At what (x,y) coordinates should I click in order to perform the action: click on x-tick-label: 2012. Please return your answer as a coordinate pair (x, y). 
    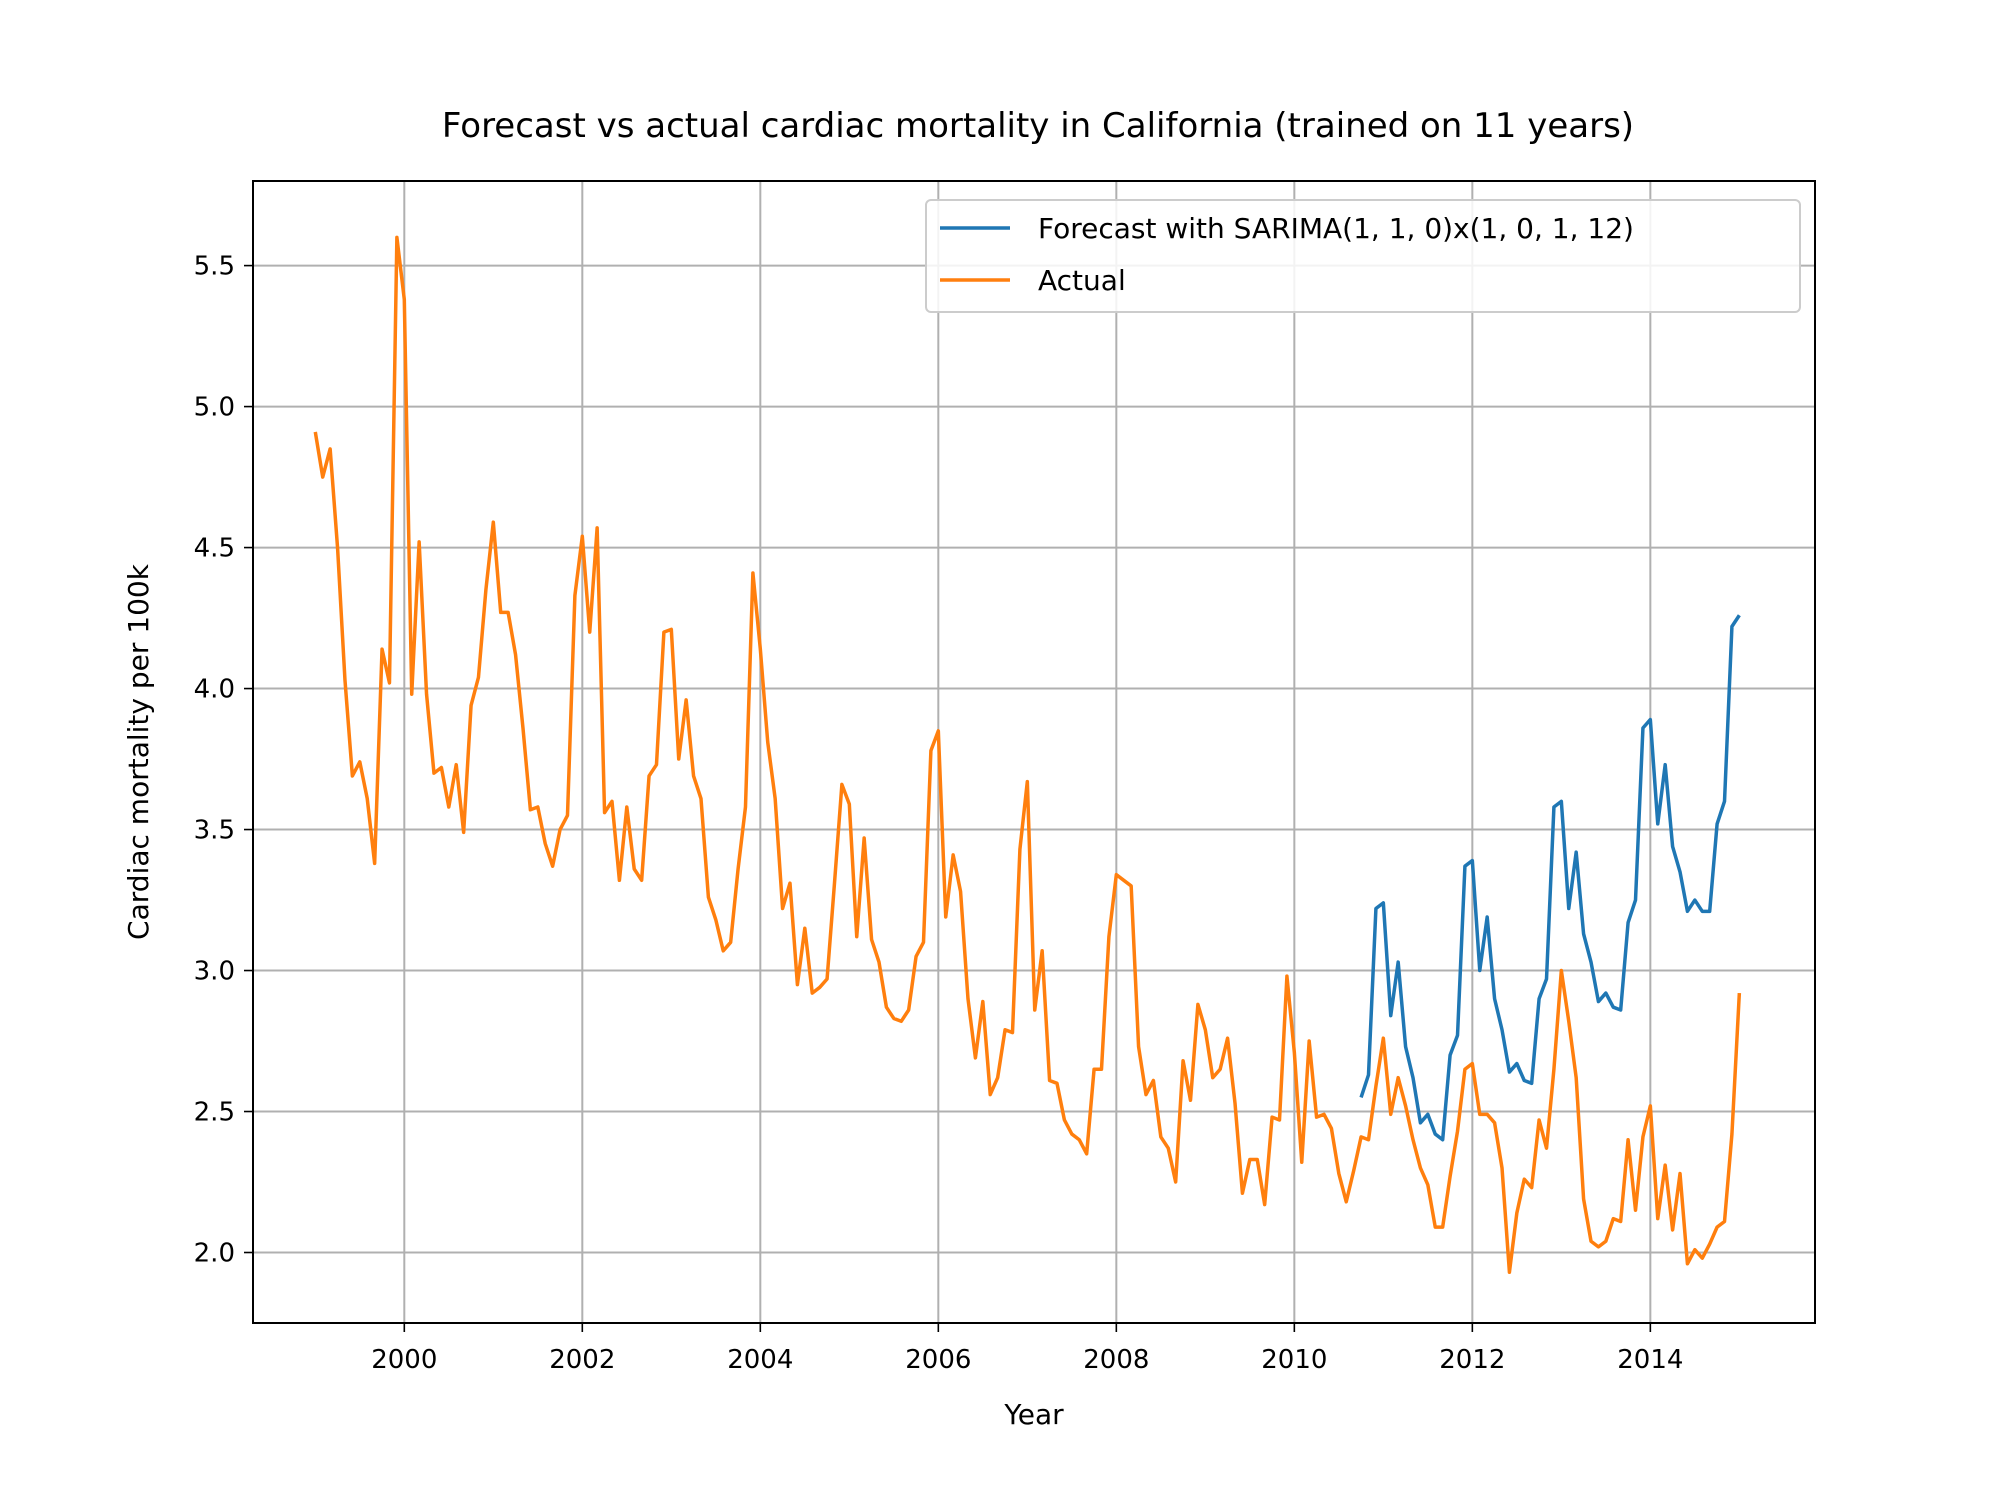
    Looking at the image, I should click on (1472, 1360).